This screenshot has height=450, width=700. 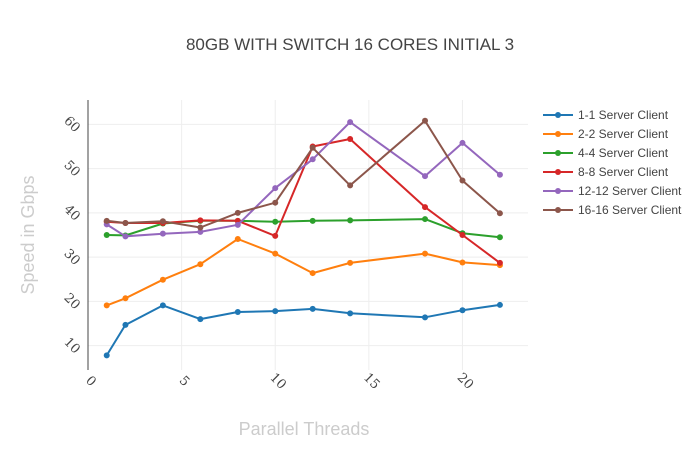 I want to click on legend-item: 8-8 Server Client, so click(x=606, y=172).